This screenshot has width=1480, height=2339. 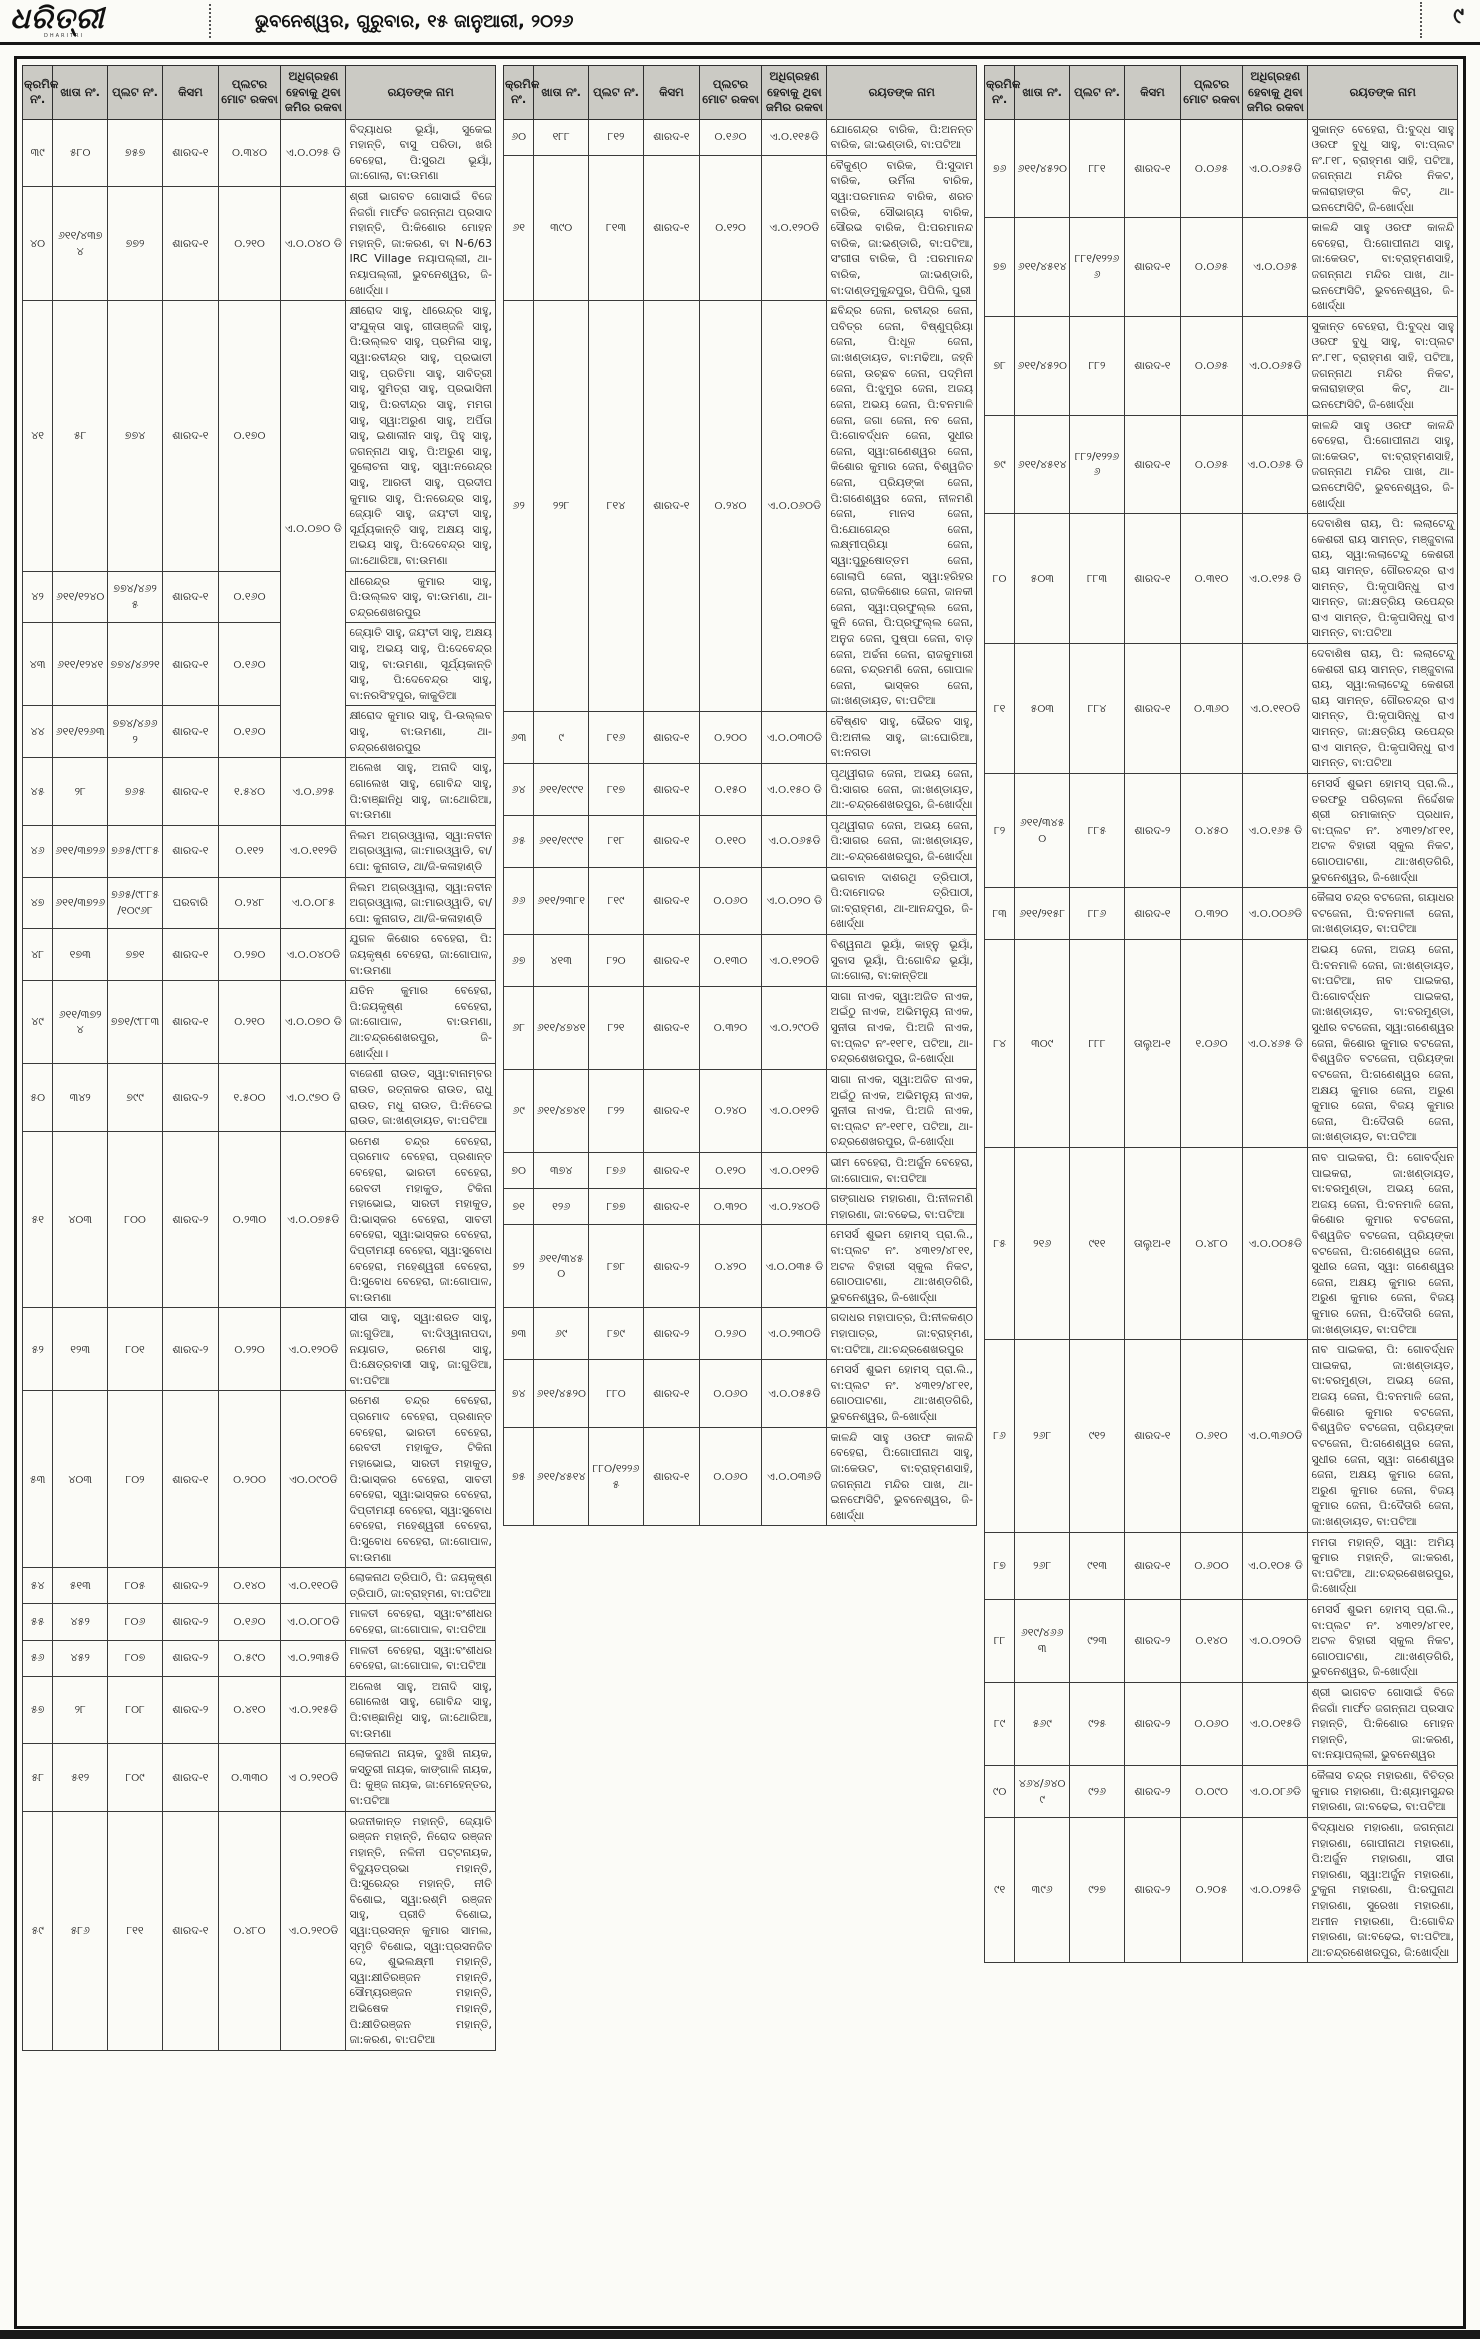 I want to click on cell-acquired-area: ଏ.୦.୦୧୨ଡି, so click(x=794, y=1110).